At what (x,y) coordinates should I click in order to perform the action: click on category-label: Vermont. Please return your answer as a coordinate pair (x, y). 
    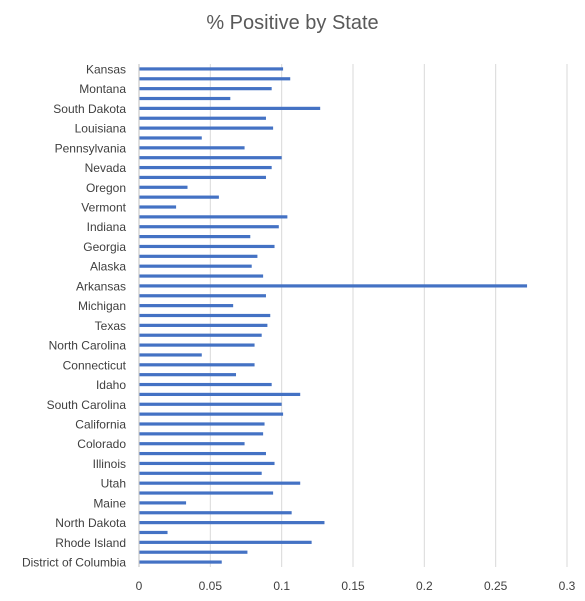
    Looking at the image, I should click on (103, 208).